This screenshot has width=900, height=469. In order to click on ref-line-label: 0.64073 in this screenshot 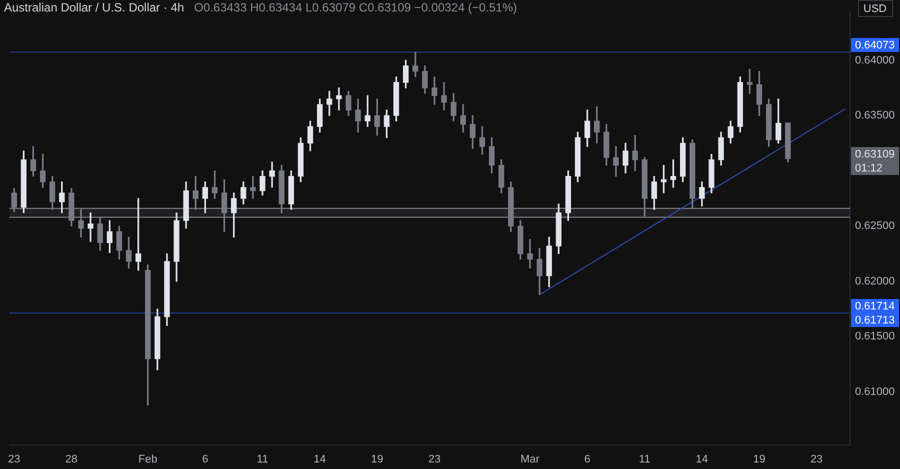, I will do `click(875, 46)`.